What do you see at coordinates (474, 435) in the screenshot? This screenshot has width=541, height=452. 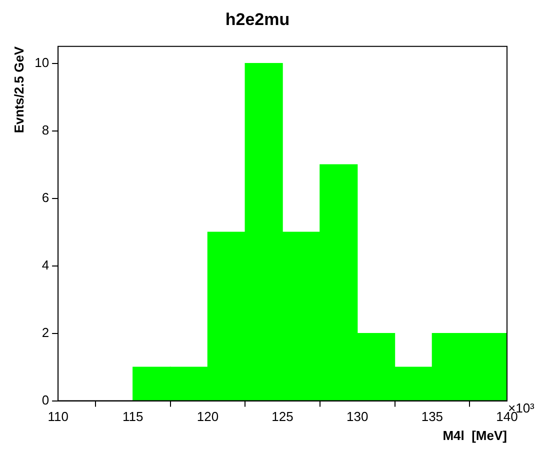 I see `x-axis-title: M4l [MeV]` at bounding box center [474, 435].